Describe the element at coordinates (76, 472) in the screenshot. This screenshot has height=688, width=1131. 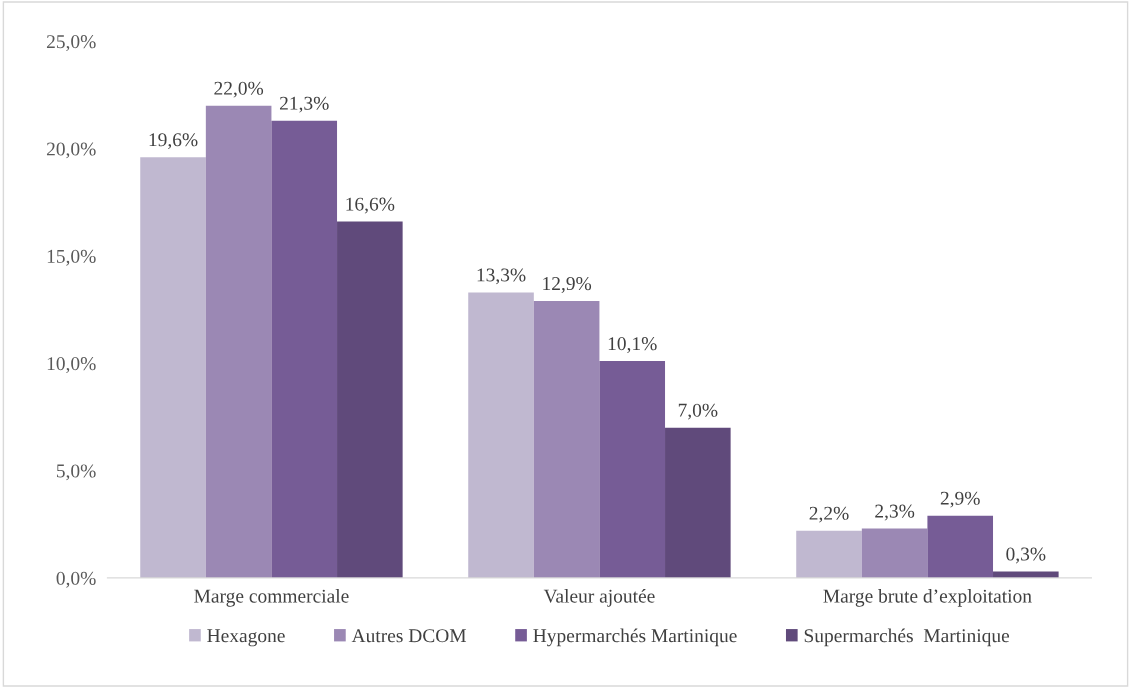
I see `y-tick-label: 5,0%` at that location.